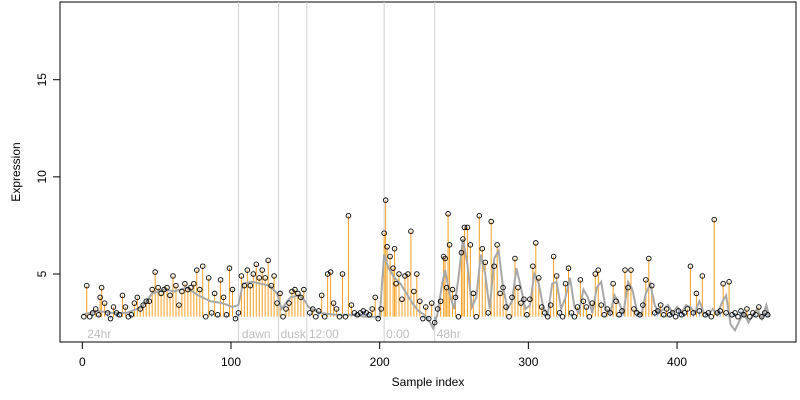 The width and height of the screenshot is (800, 400). What do you see at coordinates (398, 334) in the screenshot?
I see `condition-label: 0:00` at bounding box center [398, 334].